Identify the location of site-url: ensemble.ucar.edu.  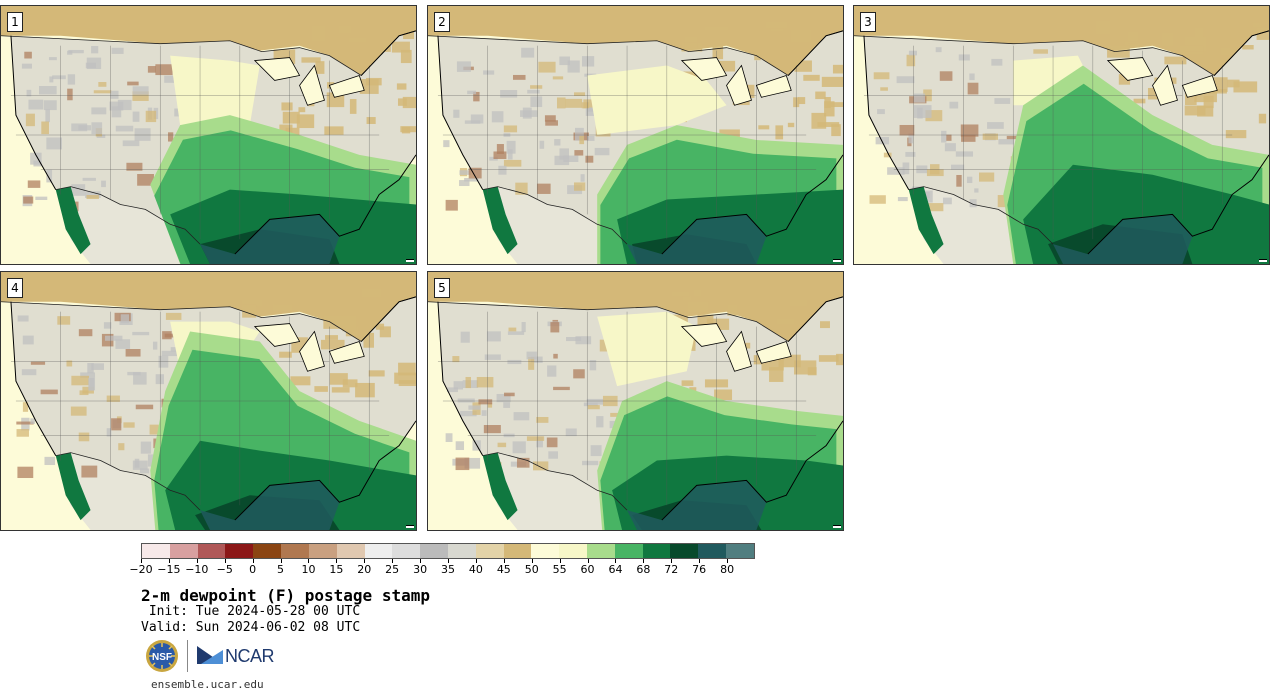
(207, 684).